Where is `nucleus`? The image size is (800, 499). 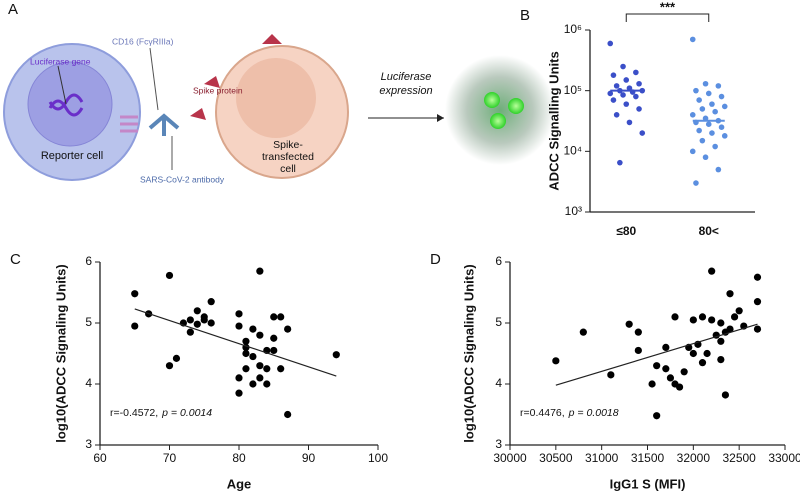 nucleus is located at coordinates (70, 104).